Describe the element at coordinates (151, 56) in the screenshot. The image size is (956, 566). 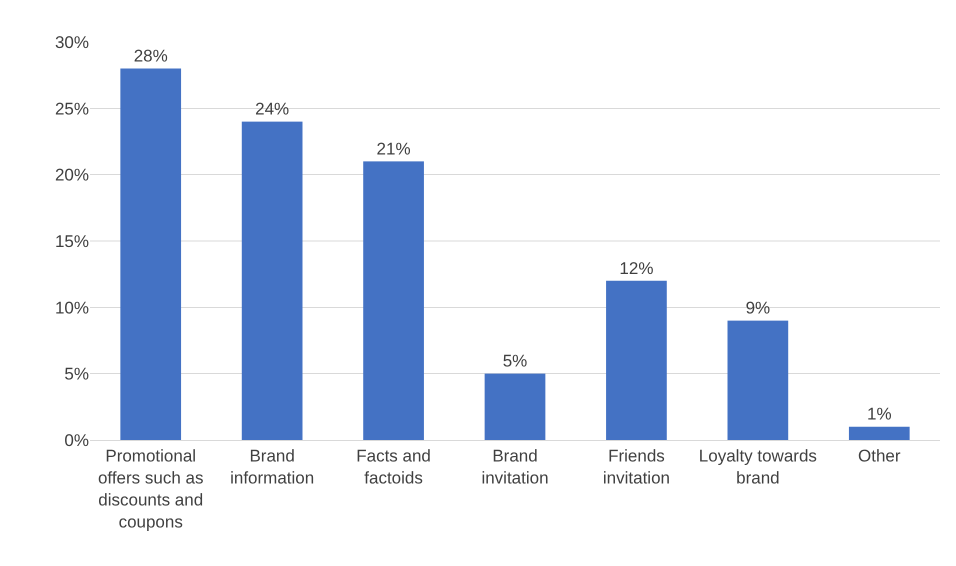
I see `data-label: 28%` at that location.